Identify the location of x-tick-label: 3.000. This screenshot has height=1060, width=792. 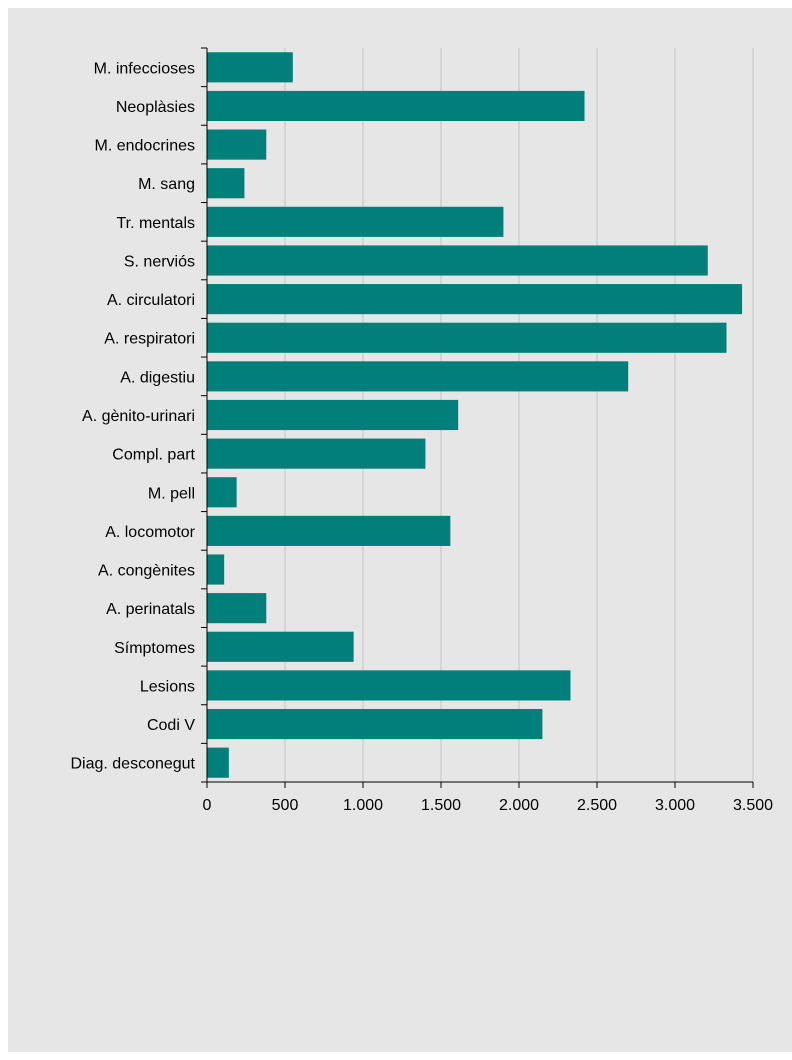
(675, 805).